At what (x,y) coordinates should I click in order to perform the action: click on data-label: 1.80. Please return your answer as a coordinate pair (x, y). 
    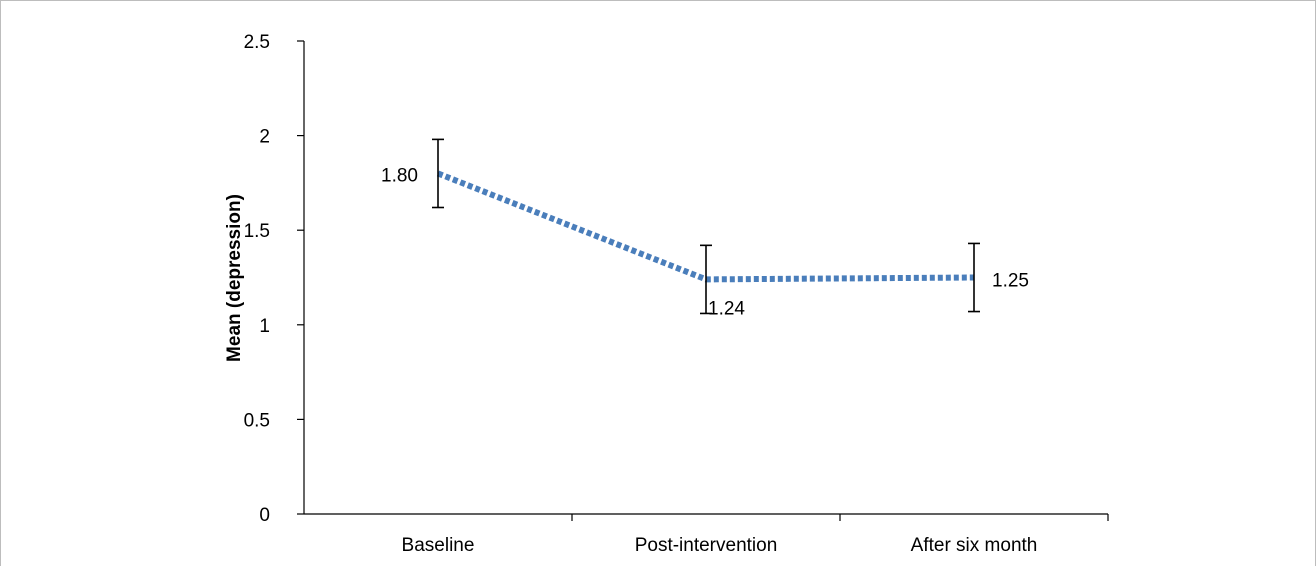
    Looking at the image, I should click on (399, 175).